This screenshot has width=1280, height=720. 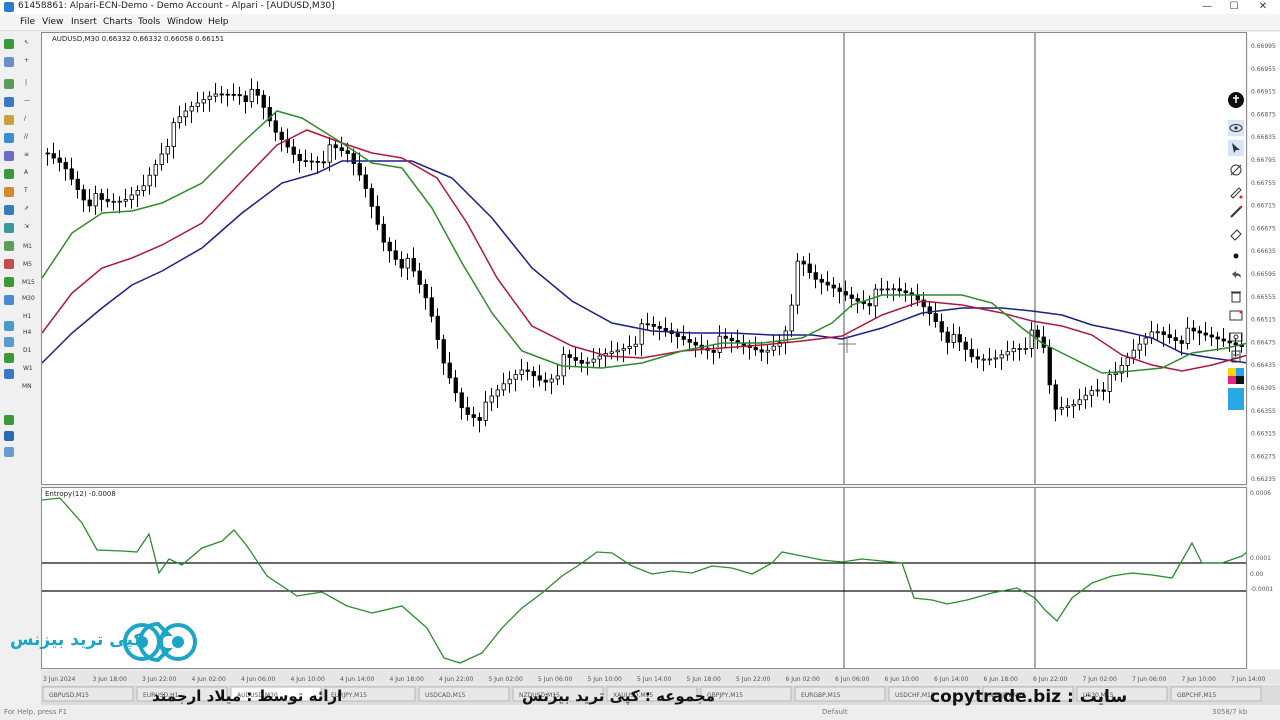 I want to click on menu-file: File, so click(x=28, y=22).